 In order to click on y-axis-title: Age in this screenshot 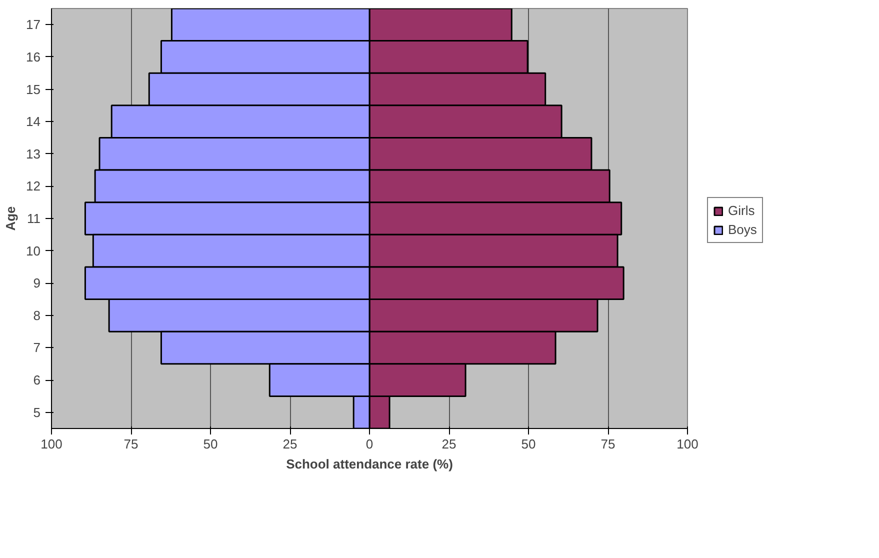, I will do `click(10, 218)`.